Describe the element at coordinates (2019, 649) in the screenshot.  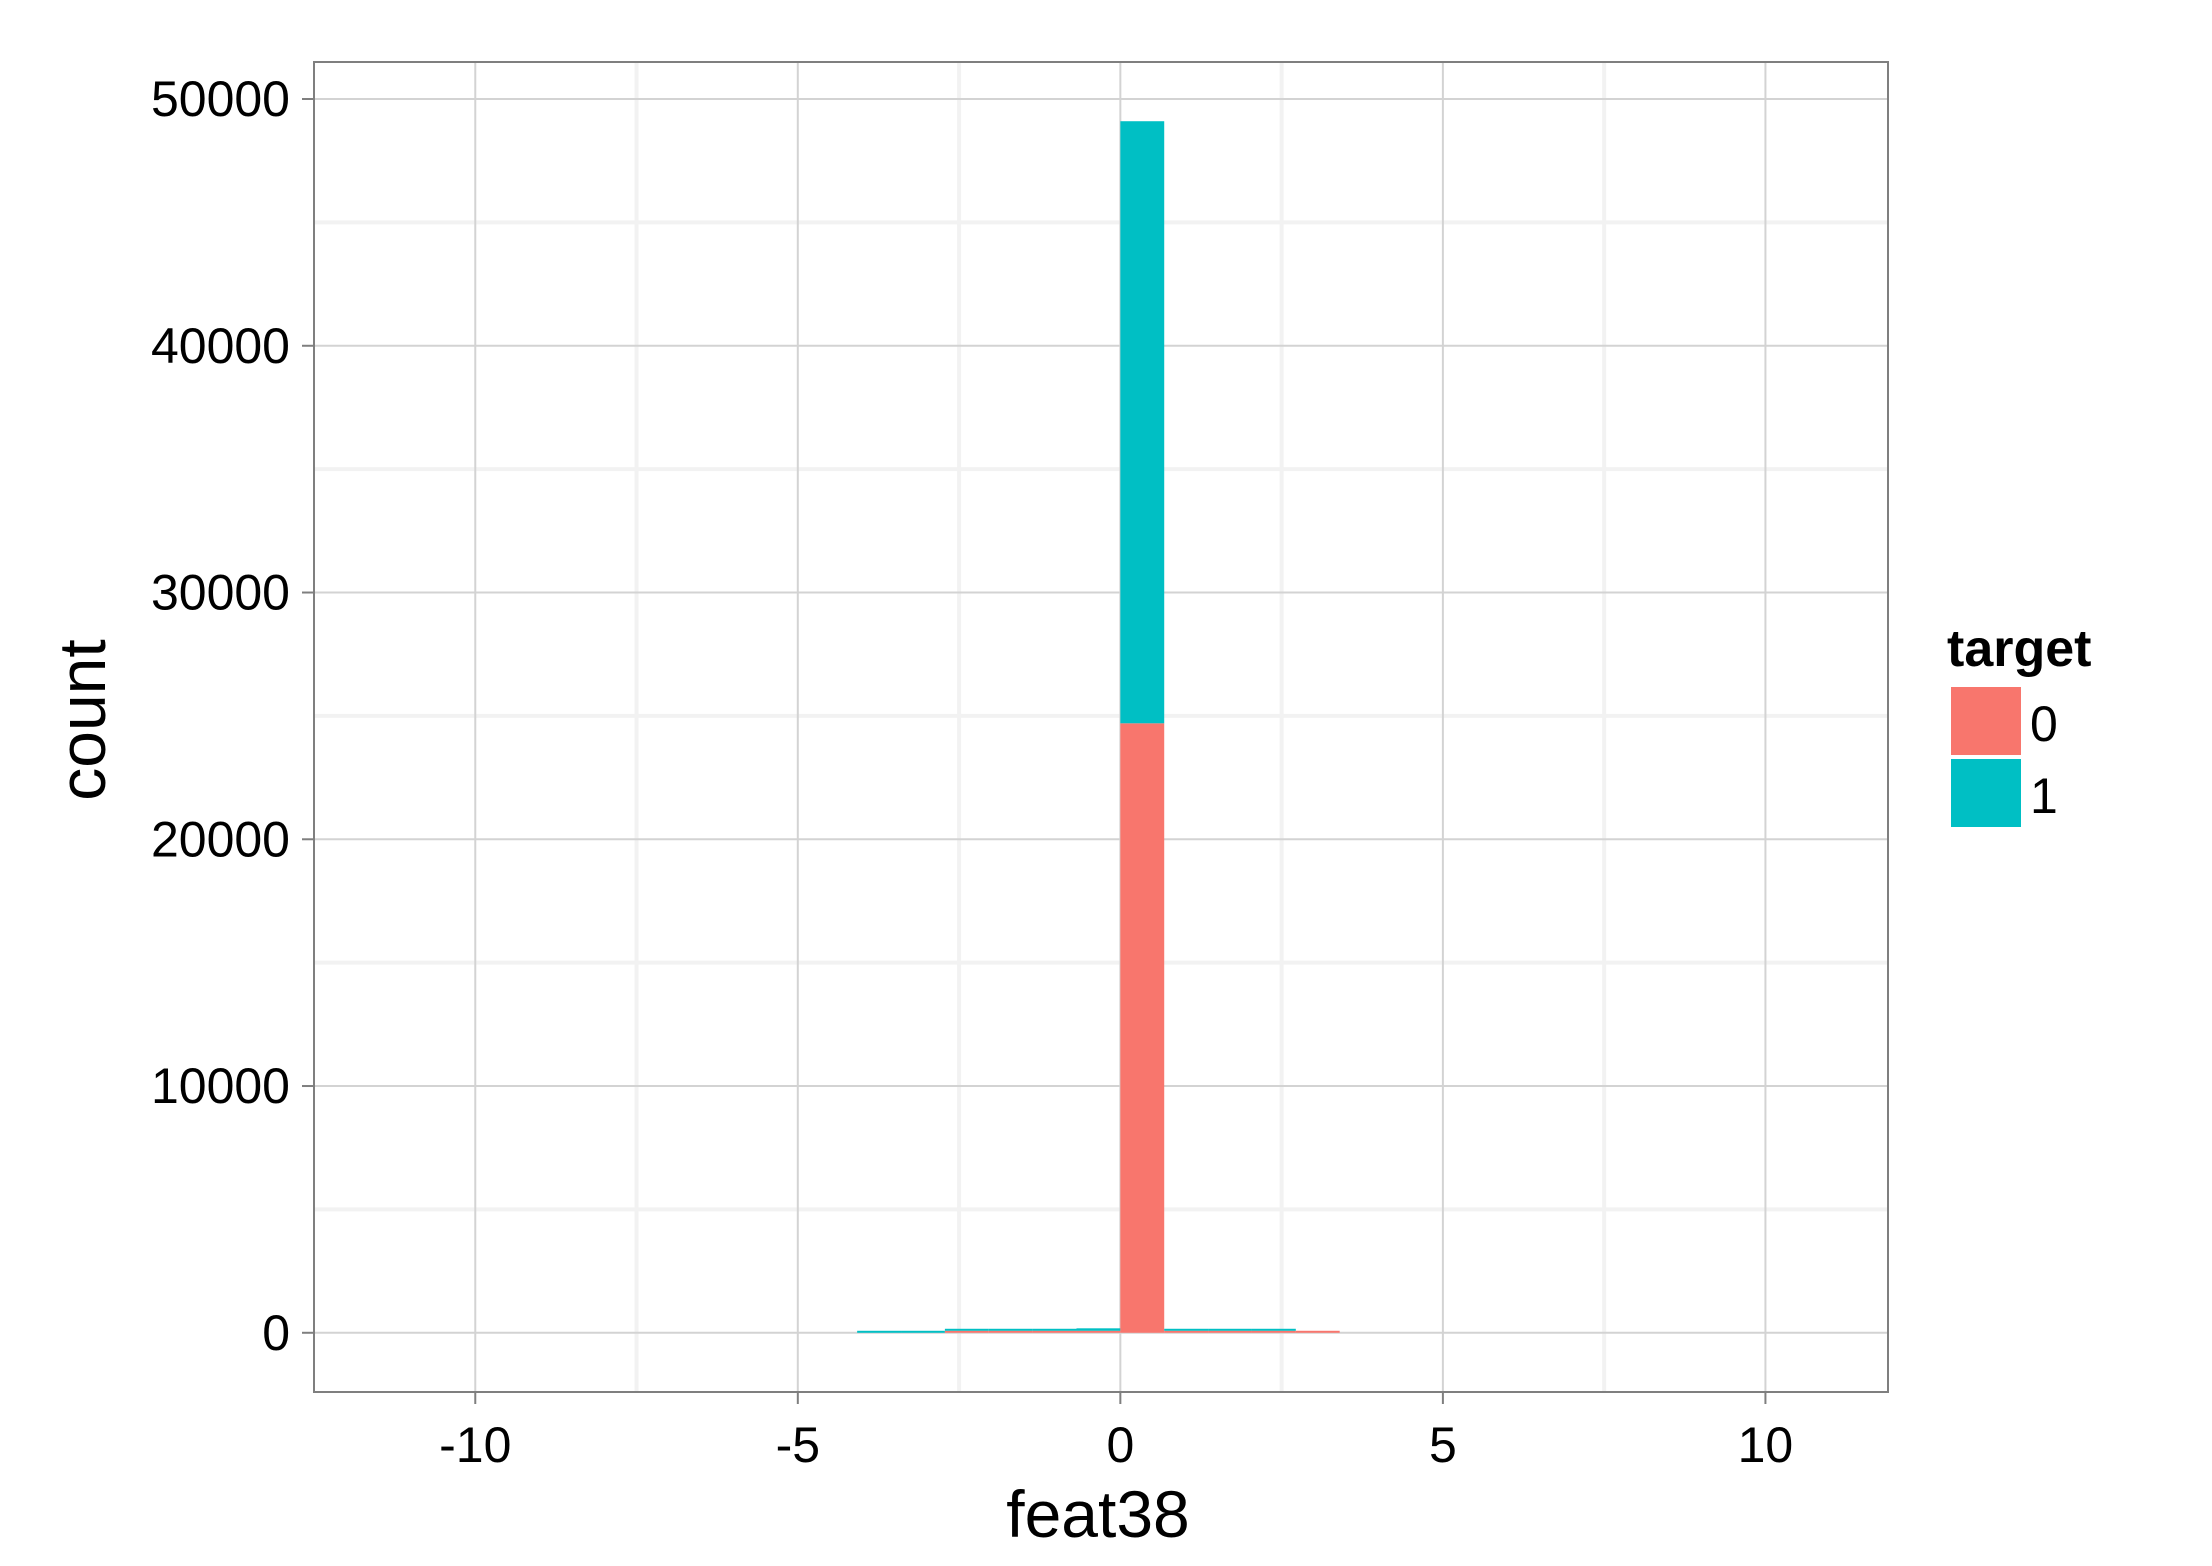
I see `legend-title: target` at that location.